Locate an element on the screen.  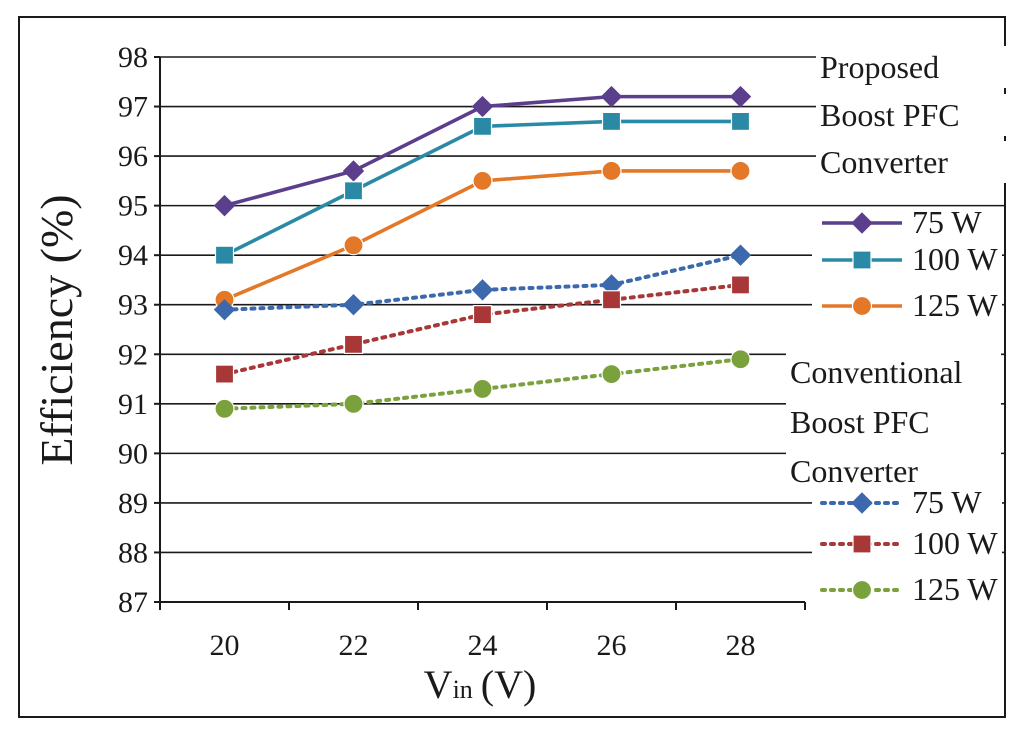
x-tick-label: 22 is located at coordinates (354, 645).